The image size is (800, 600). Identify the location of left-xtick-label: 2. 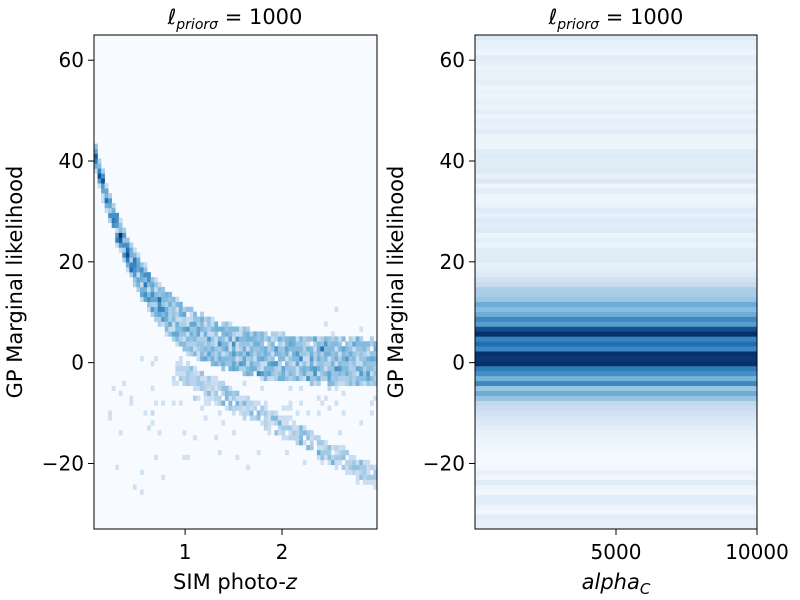
(282, 552).